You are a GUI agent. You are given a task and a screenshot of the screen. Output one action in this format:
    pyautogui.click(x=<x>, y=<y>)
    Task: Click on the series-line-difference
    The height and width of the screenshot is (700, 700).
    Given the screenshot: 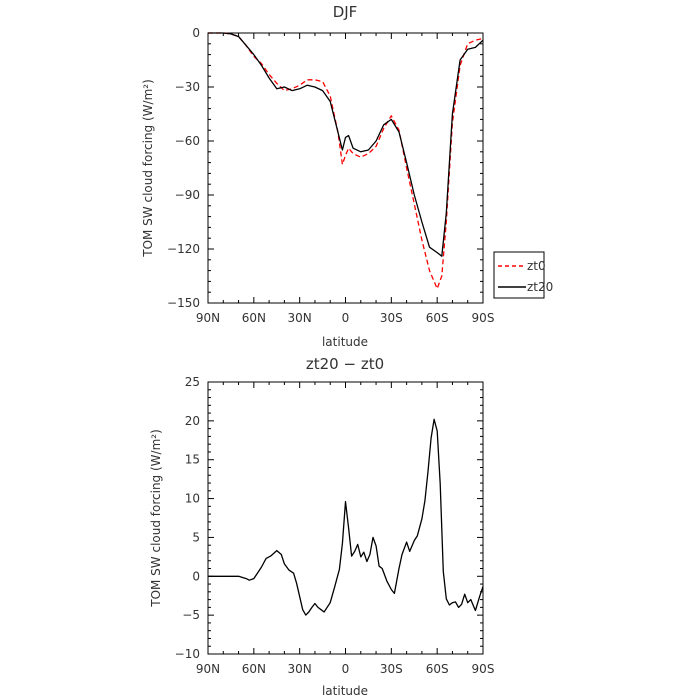 What is the action you would take?
    pyautogui.click(x=346, y=517)
    